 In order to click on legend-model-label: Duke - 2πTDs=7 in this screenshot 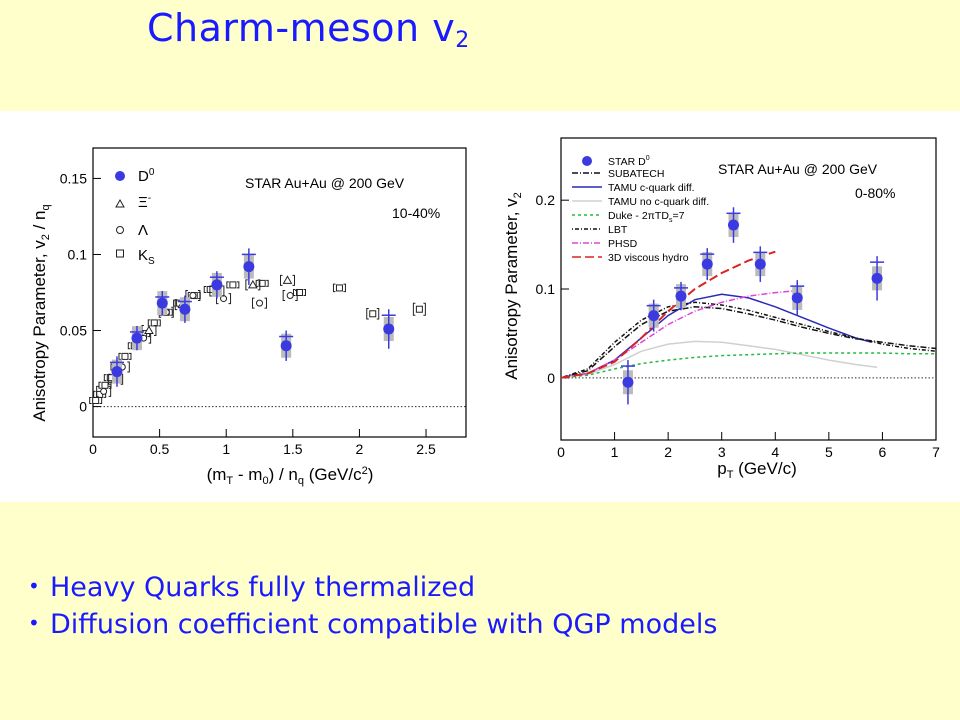, I will do `click(646, 217)`.